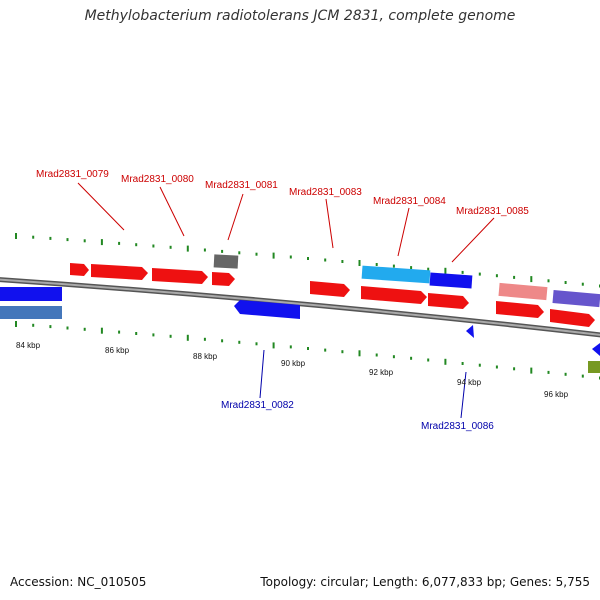 This screenshot has height=600, width=600. I want to click on gene-box-purple, so click(576, 299).